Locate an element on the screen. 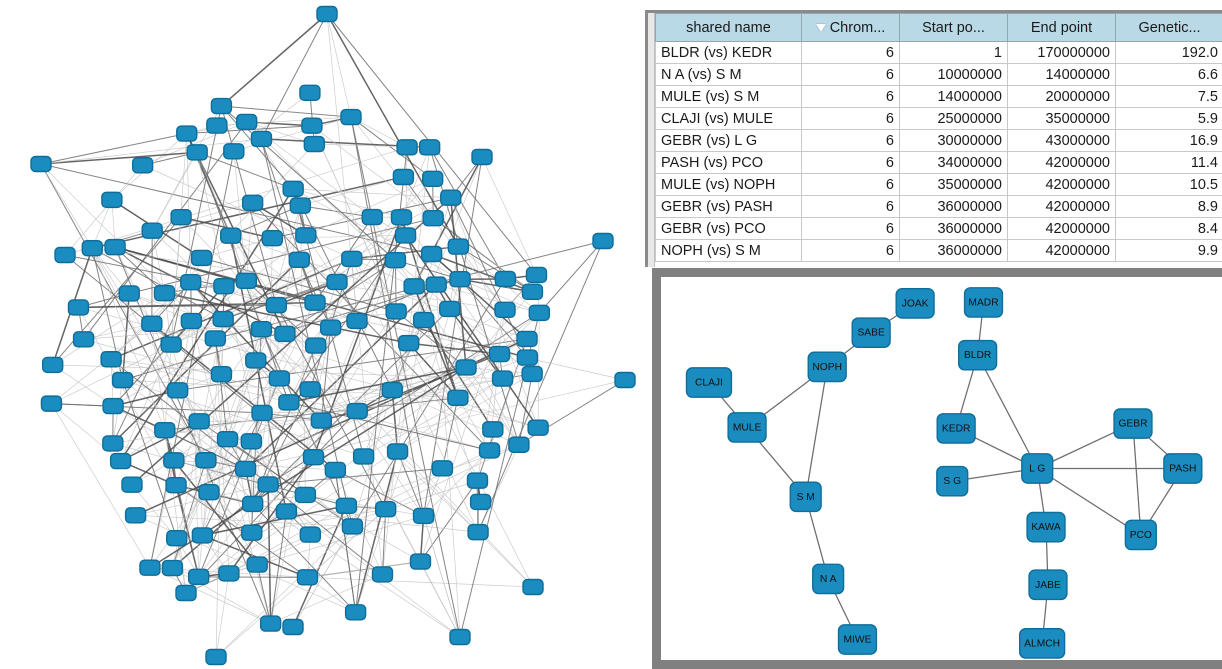  network-node: JABE is located at coordinates (1048, 585).